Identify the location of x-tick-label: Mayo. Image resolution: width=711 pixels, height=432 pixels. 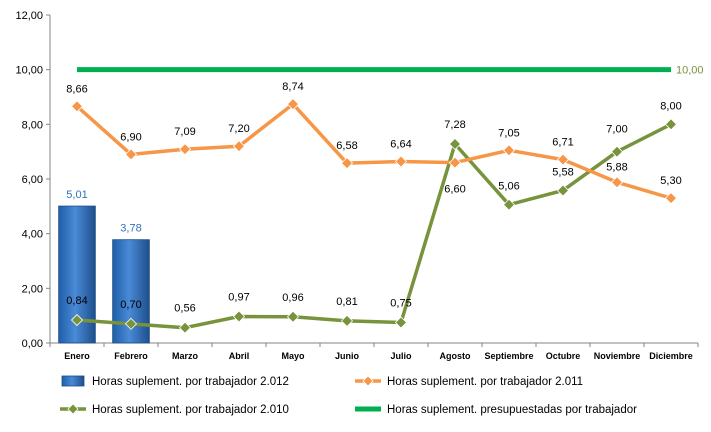
(293, 356).